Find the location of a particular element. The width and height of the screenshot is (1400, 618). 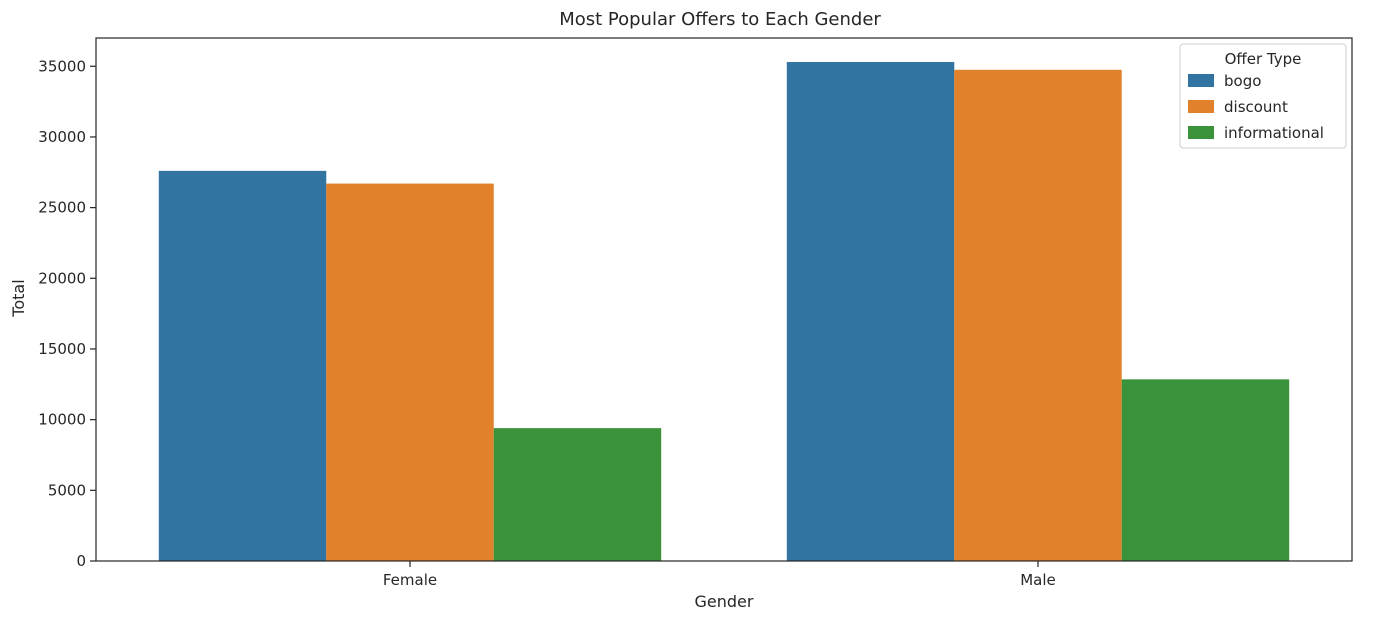

bar-discount-female is located at coordinates (410, 372).